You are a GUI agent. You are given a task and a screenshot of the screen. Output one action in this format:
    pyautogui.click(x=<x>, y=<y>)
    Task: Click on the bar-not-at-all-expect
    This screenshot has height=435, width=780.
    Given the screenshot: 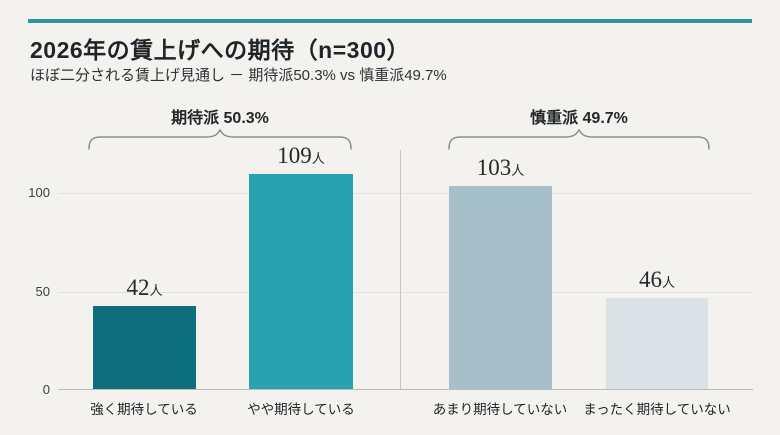 What is the action you would take?
    pyautogui.click(x=657, y=343)
    